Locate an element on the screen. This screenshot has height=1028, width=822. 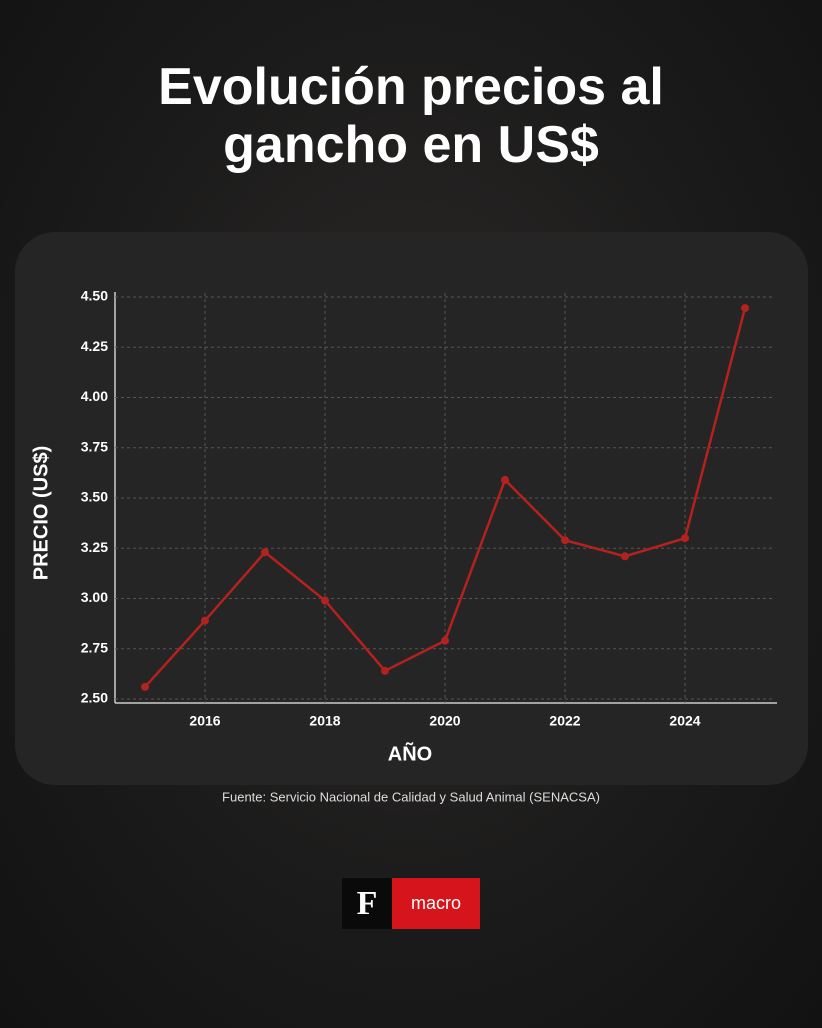
x-tick-label: 2018 is located at coordinates (324, 721).